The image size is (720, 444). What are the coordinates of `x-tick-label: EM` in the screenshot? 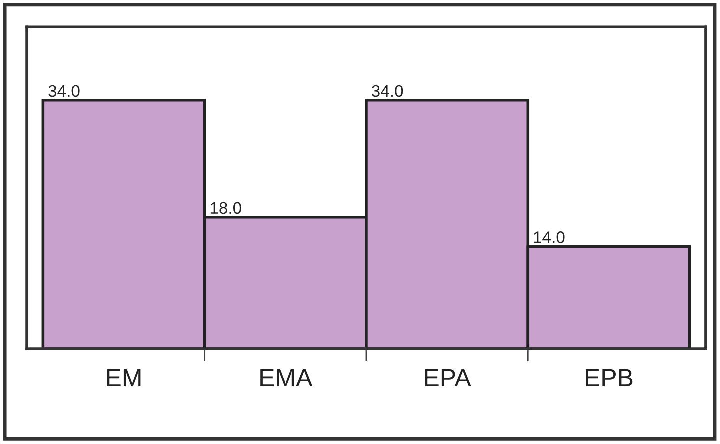 It's located at (124, 378).